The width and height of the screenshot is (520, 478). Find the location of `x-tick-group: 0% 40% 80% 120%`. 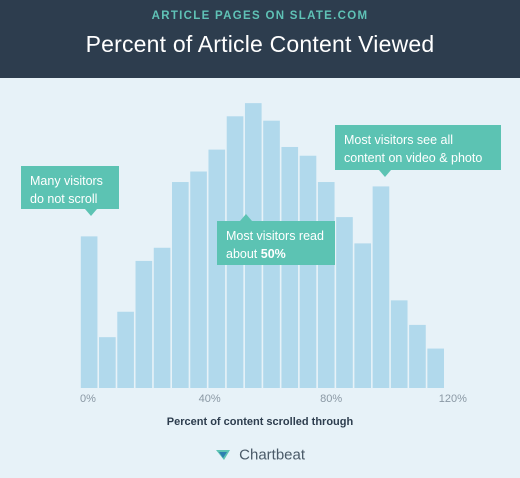

x-tick-group: 0% 40% 80% 120% is located at coordinates (273, 399).